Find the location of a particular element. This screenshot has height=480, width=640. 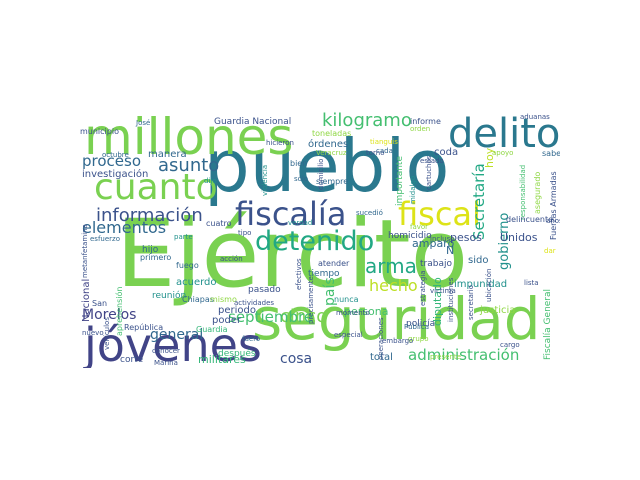

word: toneladas is located at coordinates (332, 133).